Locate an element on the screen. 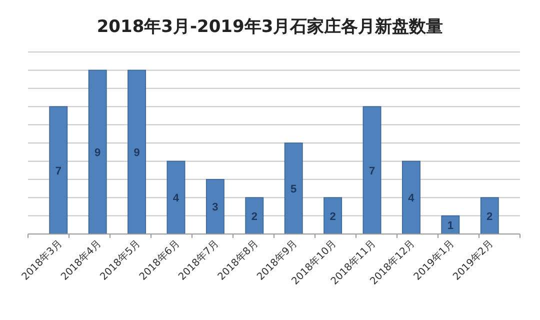 The height and width of the screenshot is (320, 540). data-label: 1 is located at coordinates (450, 226).